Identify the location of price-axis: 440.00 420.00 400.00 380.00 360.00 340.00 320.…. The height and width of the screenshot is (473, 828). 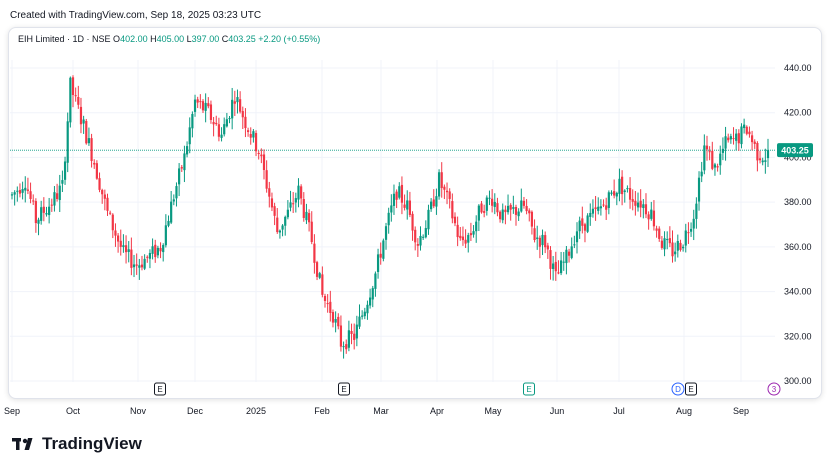
(798, 224).